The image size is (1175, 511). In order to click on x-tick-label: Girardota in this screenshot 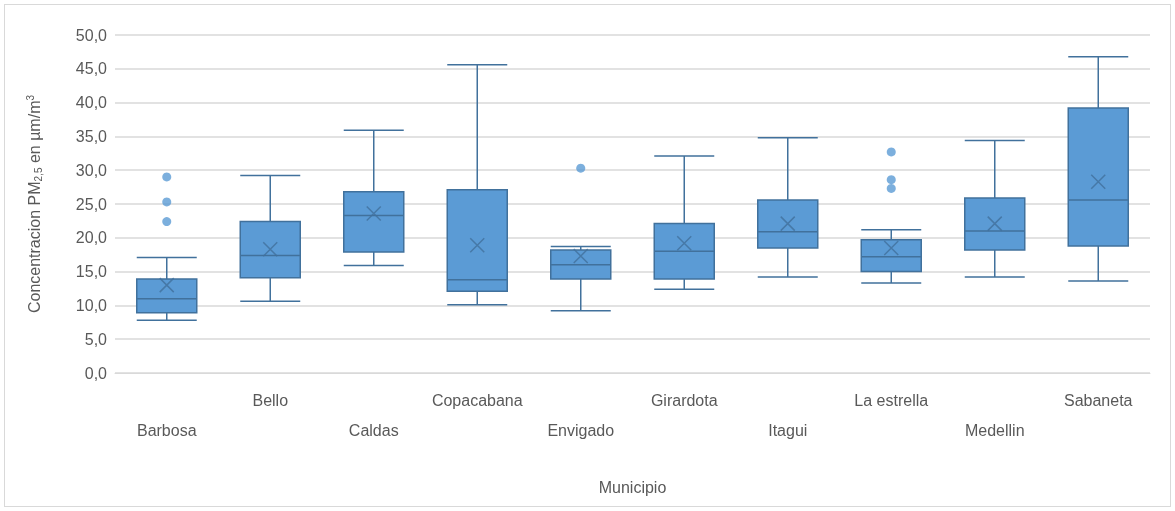, I will do `click(684, 400)`.